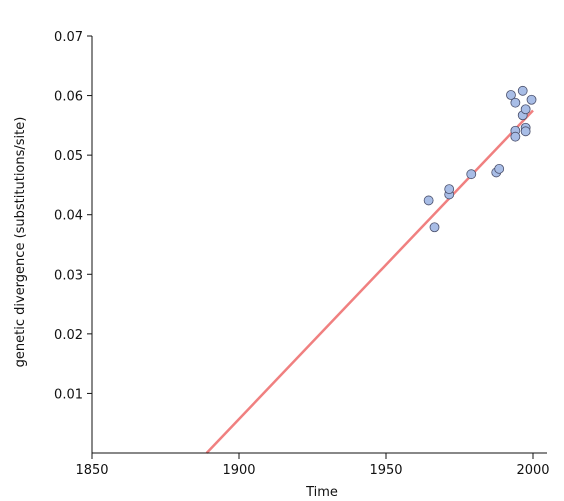 The width and height of the screenshot is (564, 501). What do you see at coordinates (68, 394) in the screenshot?
I see `y-tick-label: 0.01` at bounding box center [68, 394].